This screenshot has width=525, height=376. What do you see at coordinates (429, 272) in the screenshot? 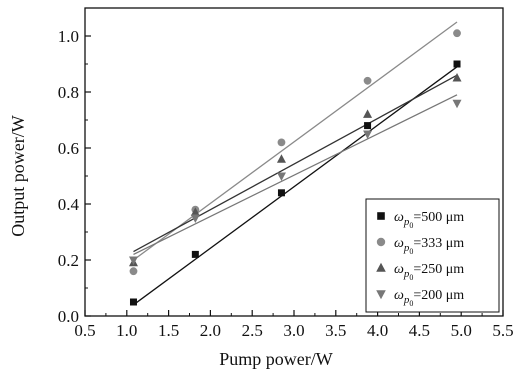
I see `legend-entry: ωp0=250 μm` at bounding box center [429, 272].